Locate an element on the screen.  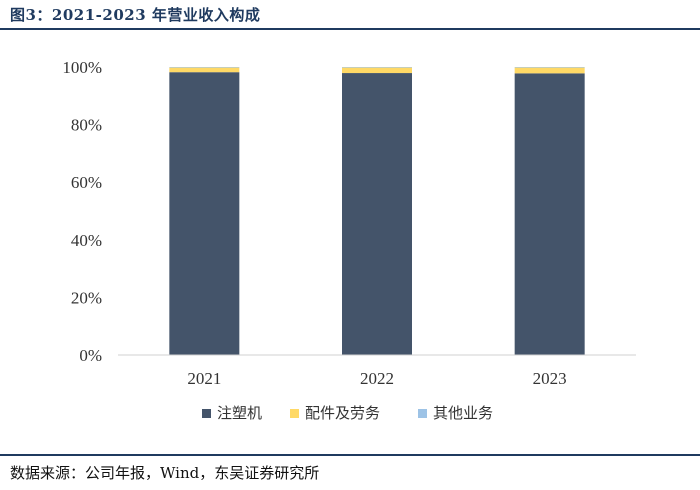
legend-label-0: 注塑机 is located at coordinates (239, 413).